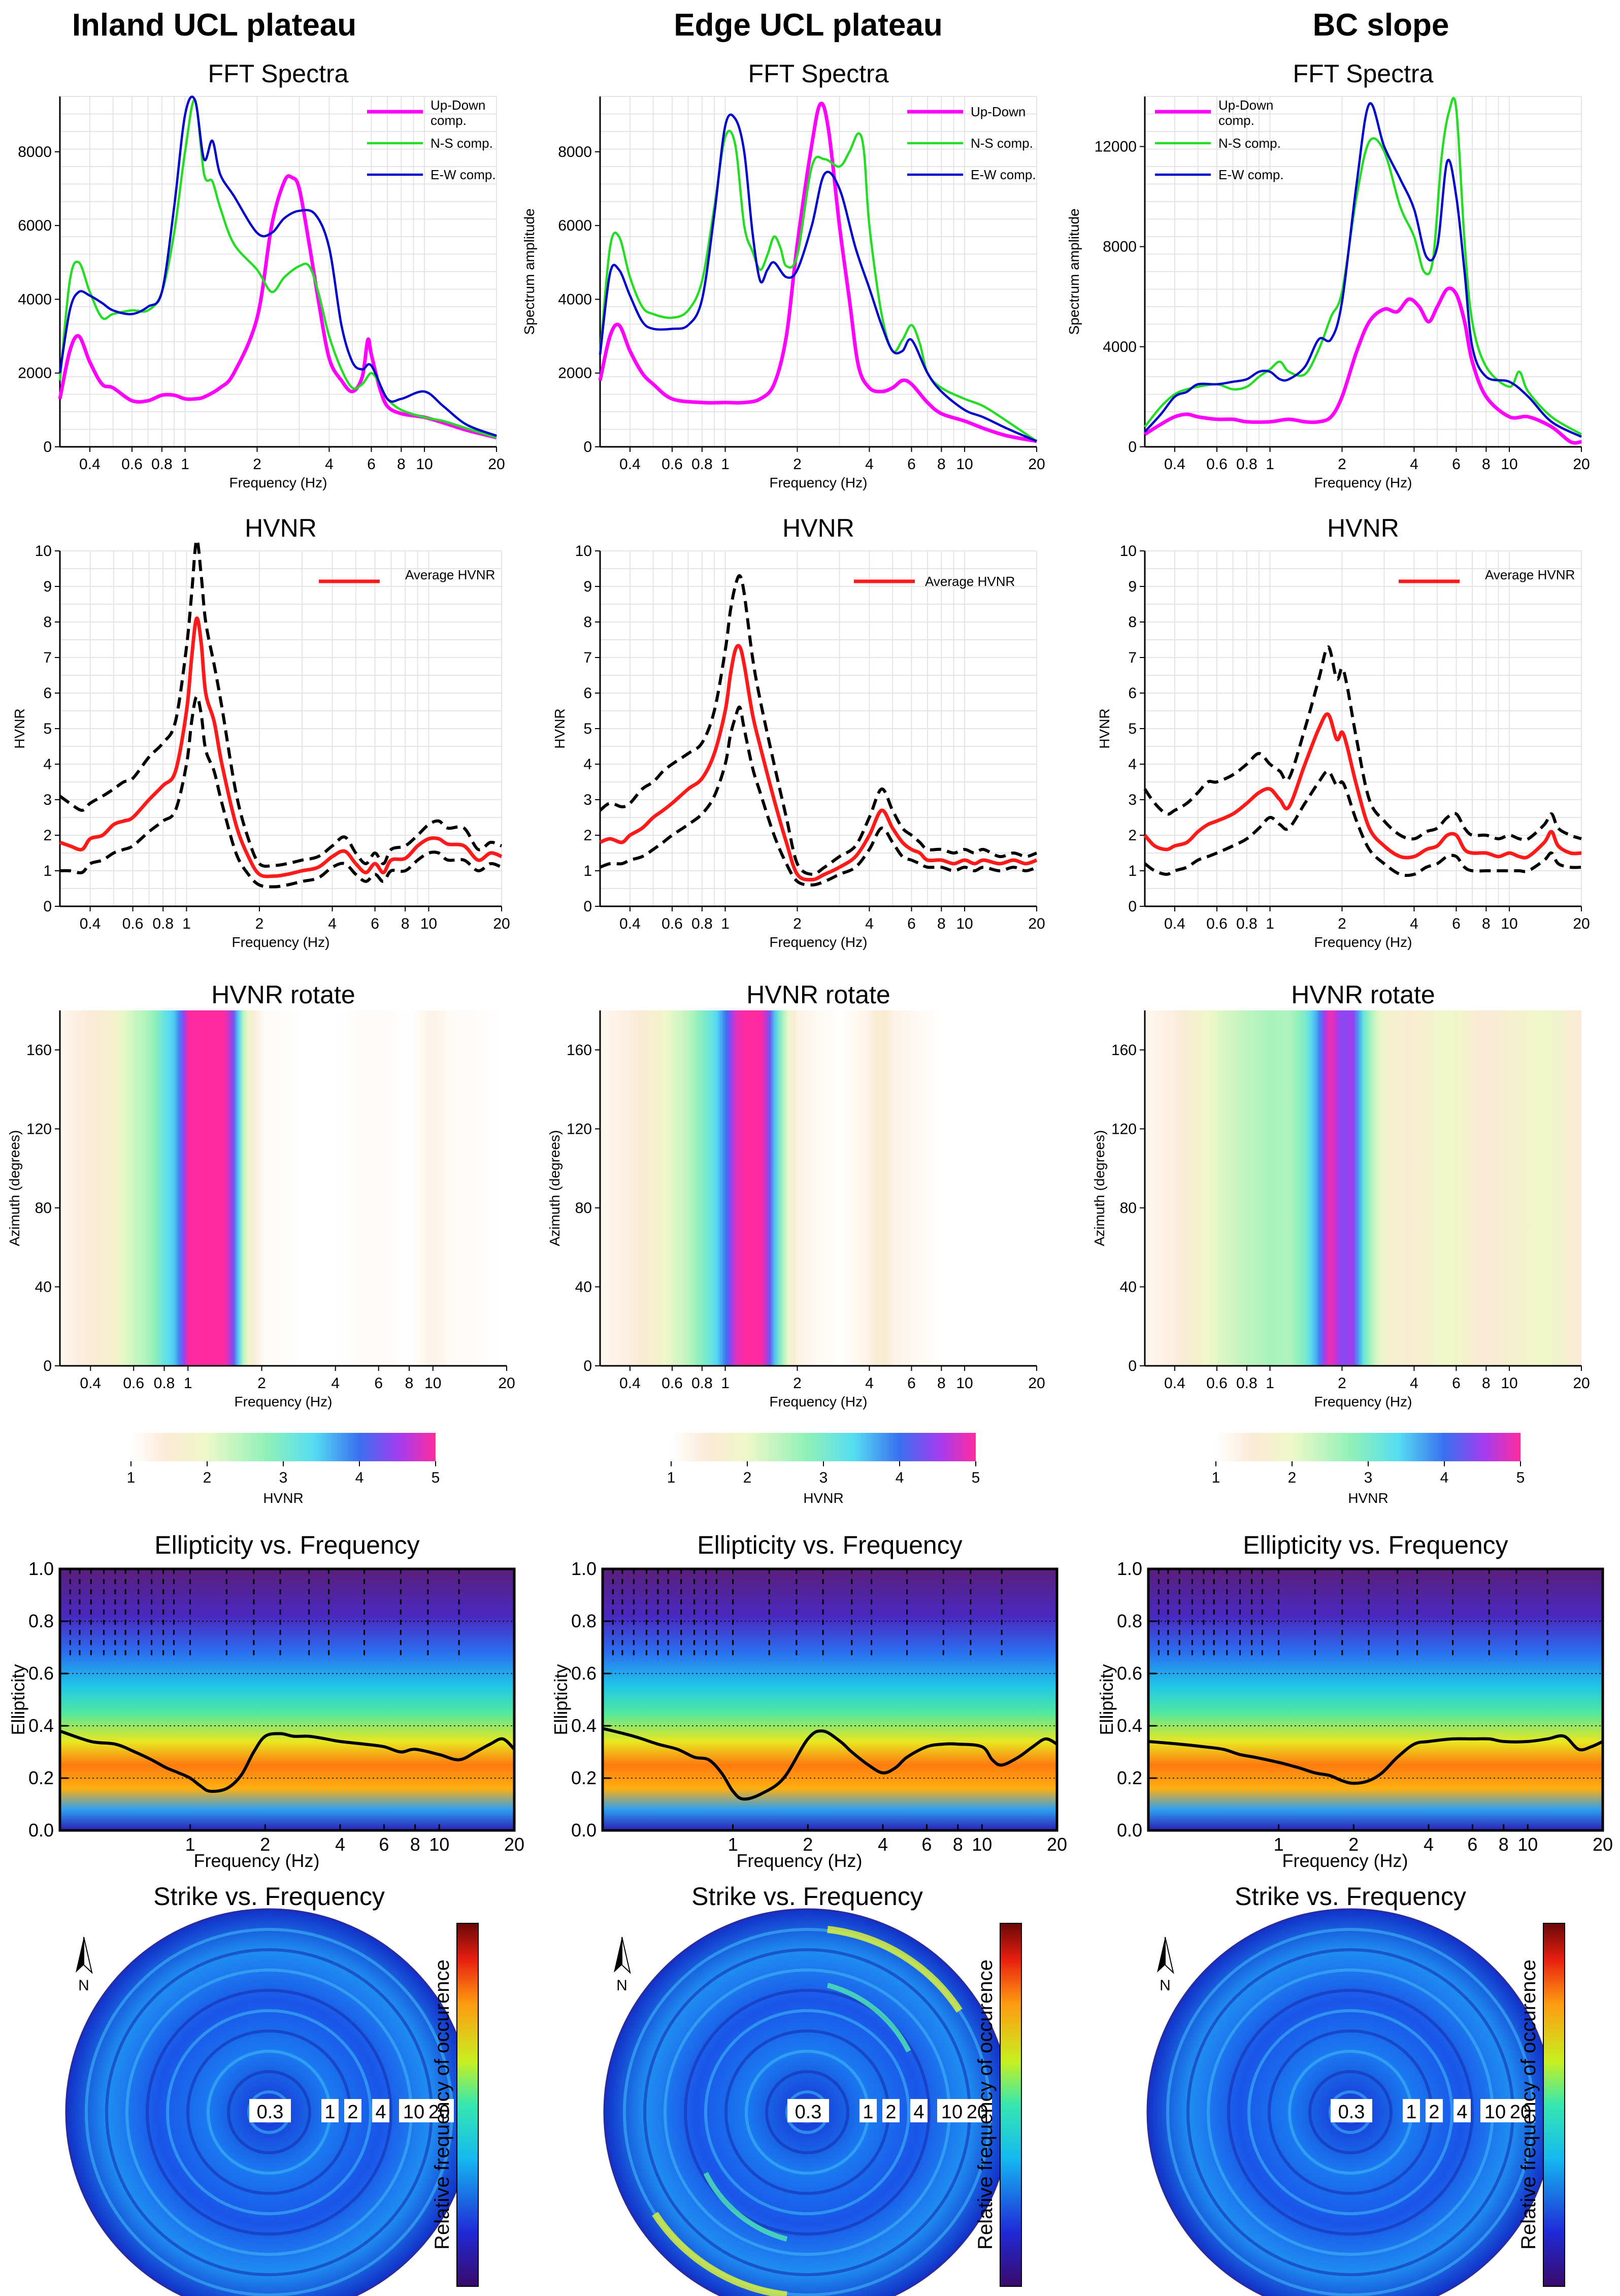 The image size is (1620, 2296). I want to click on y-axis-label: Azimuth (degrees), so click(1099, 1188).